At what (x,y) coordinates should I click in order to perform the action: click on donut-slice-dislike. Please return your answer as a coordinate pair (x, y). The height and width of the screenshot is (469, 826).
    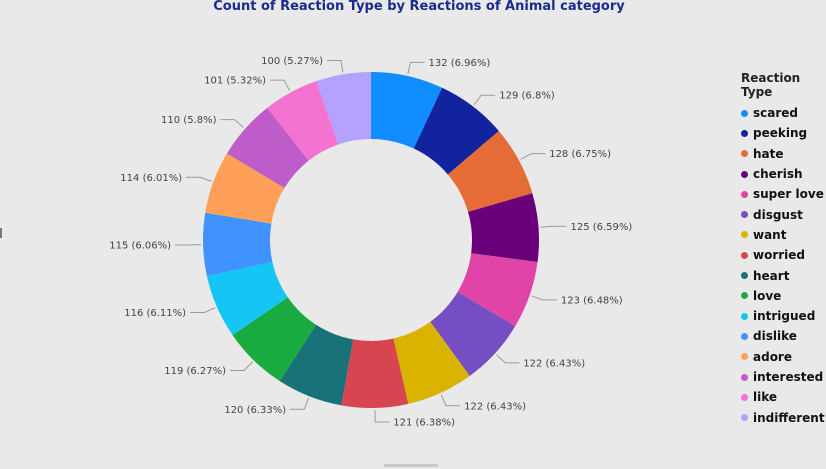
    Looking at the image, I should click on (238, 244).